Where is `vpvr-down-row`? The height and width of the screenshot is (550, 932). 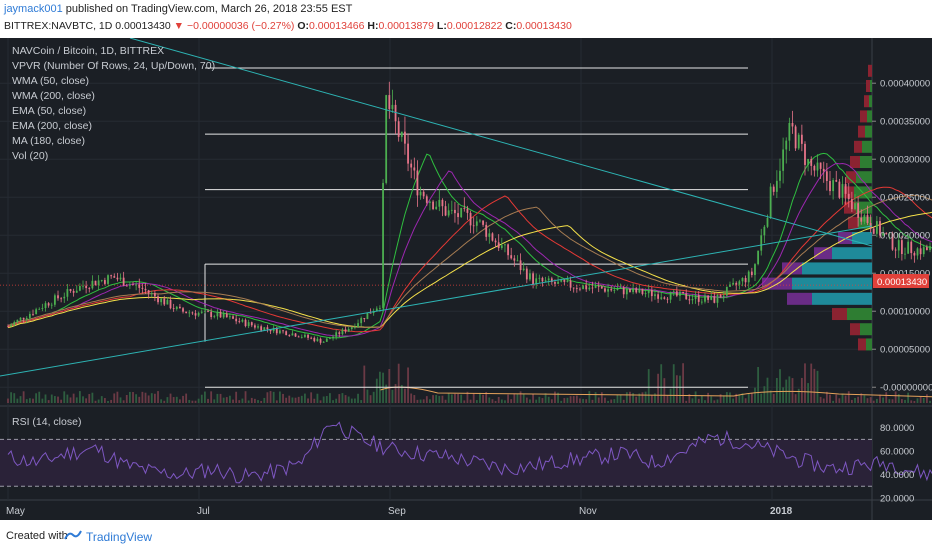
vpvr-down-row is located at coordinates (799, 298).